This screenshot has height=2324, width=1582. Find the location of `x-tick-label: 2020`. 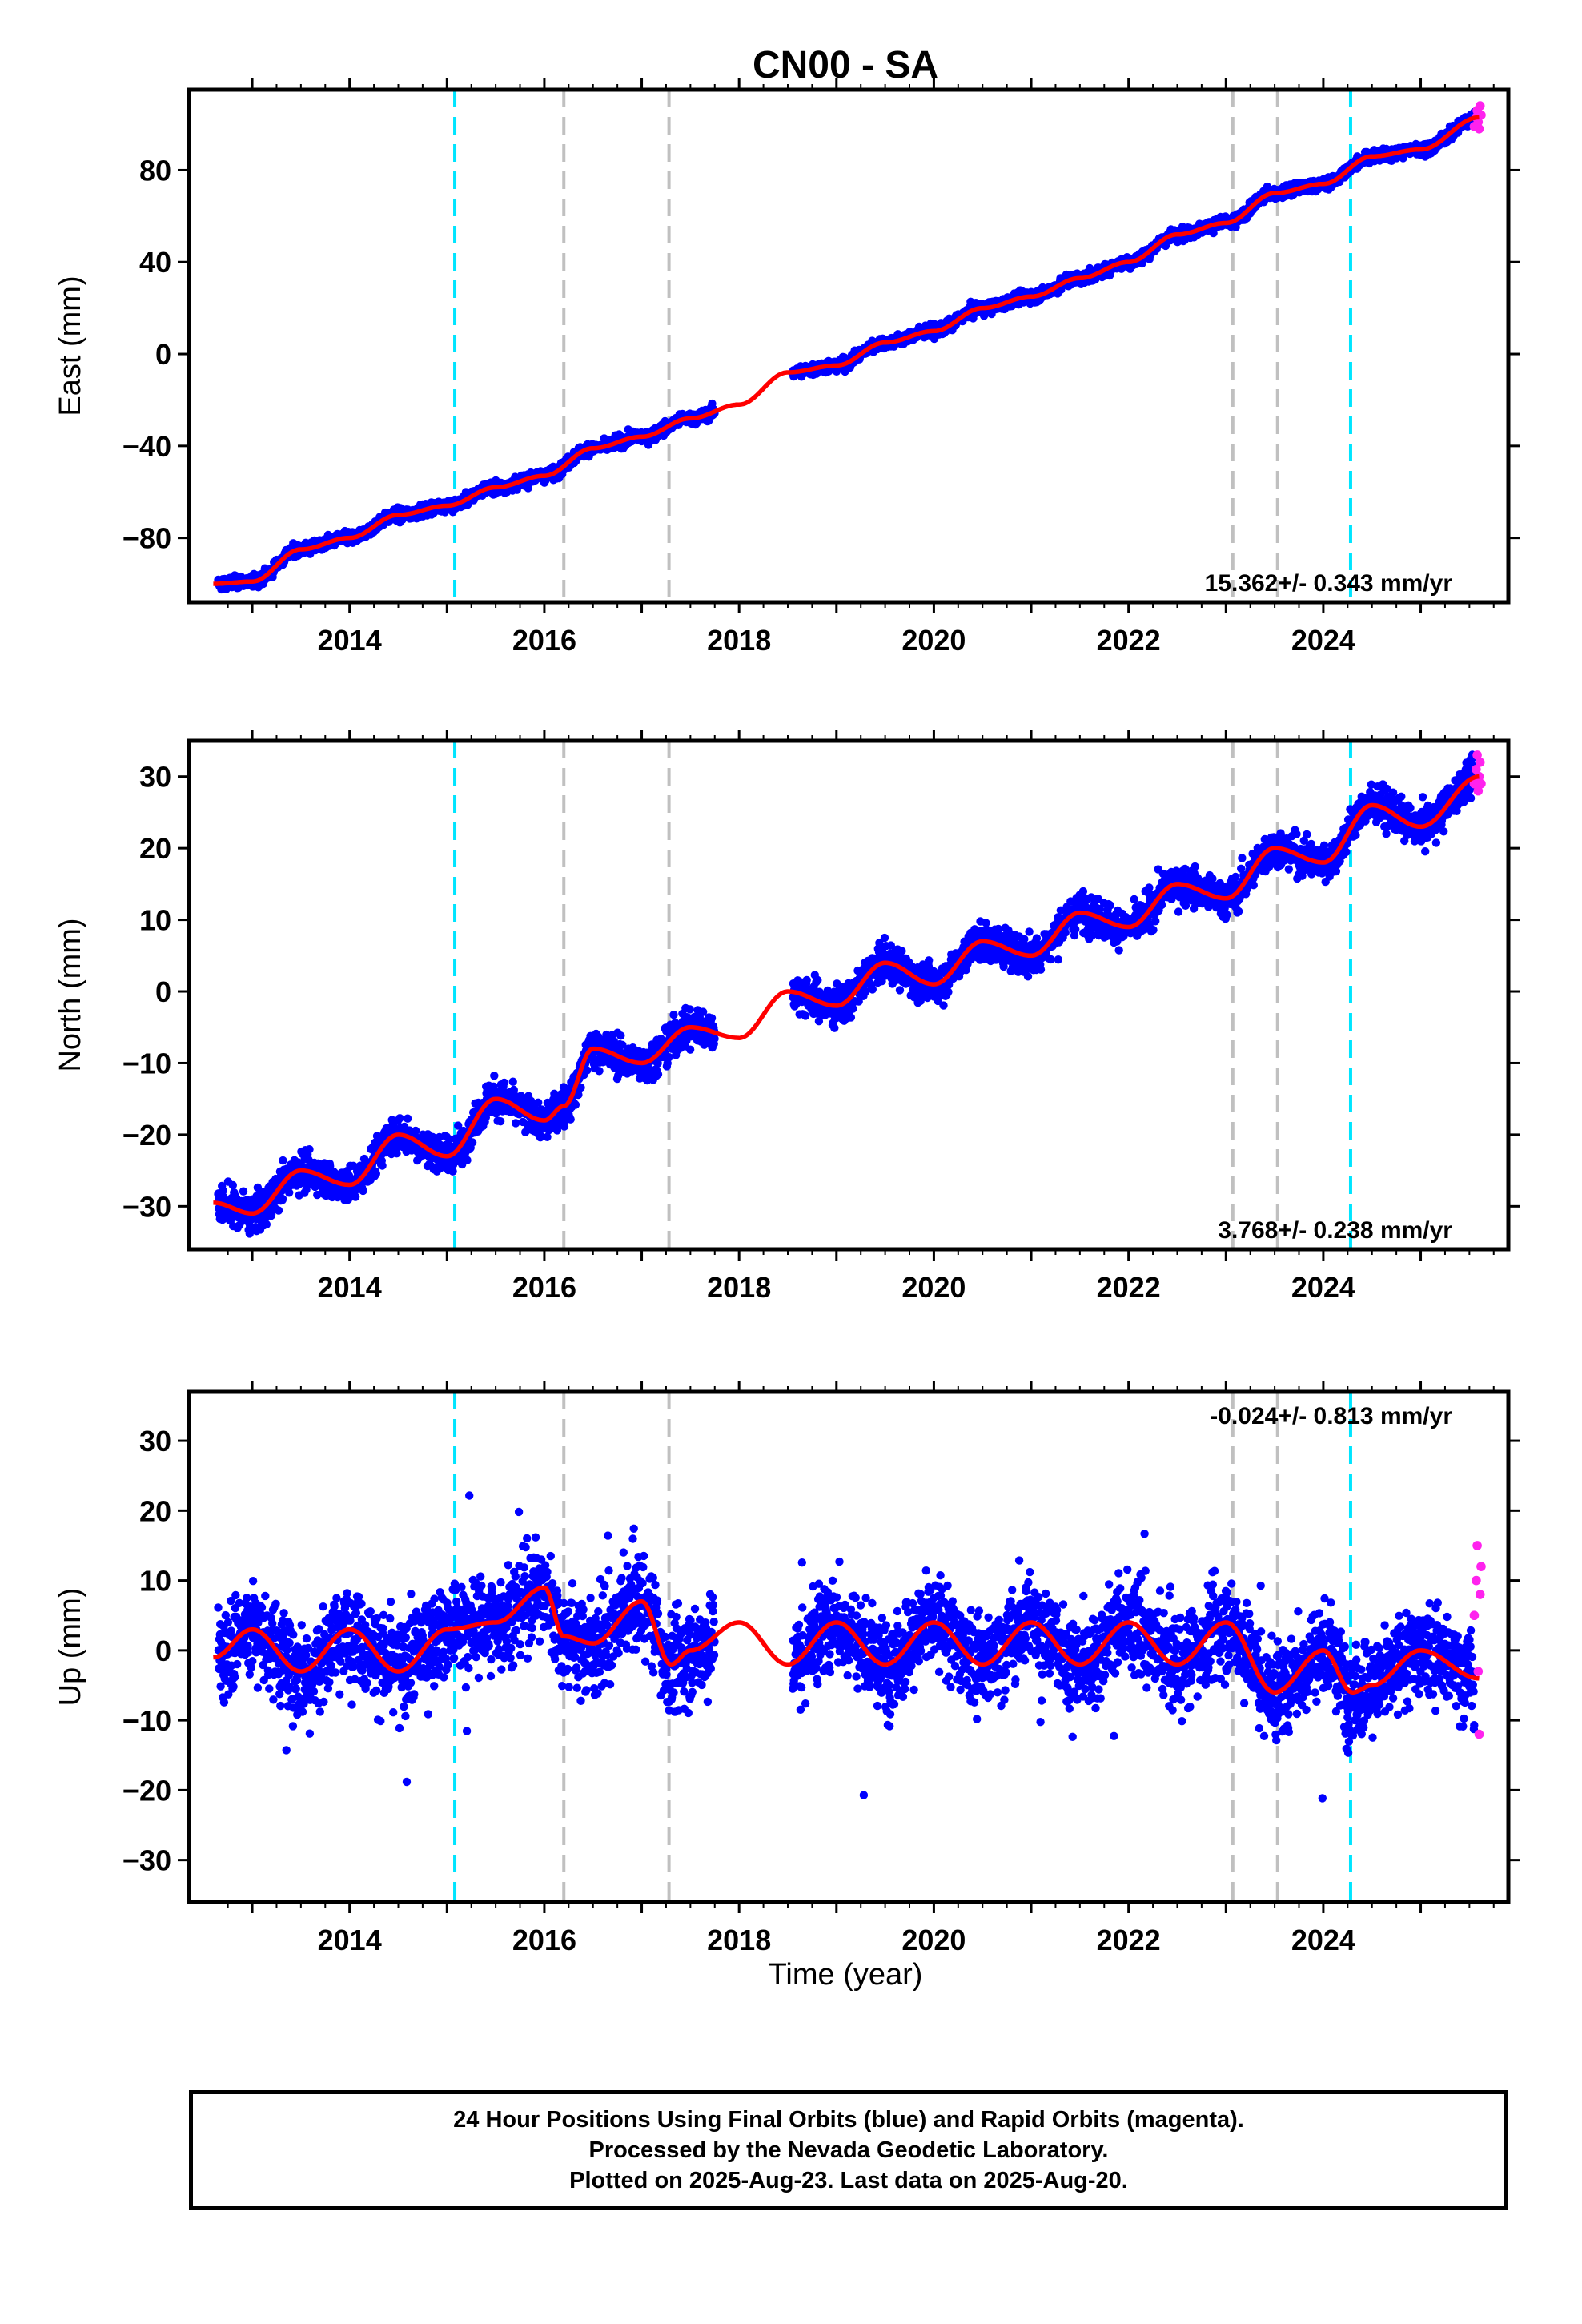

x-tick-label: 2020 is located at coordinates (933, 640).